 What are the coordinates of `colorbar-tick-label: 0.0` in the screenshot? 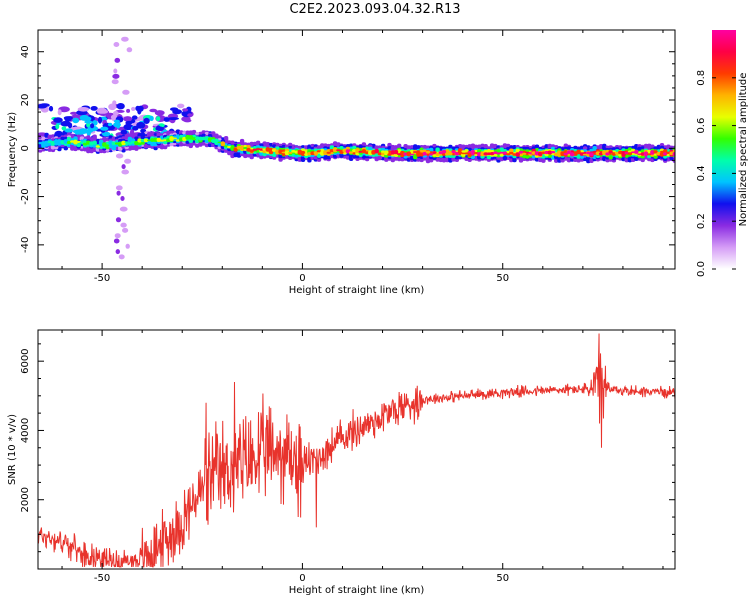 It's located at (701, 269).